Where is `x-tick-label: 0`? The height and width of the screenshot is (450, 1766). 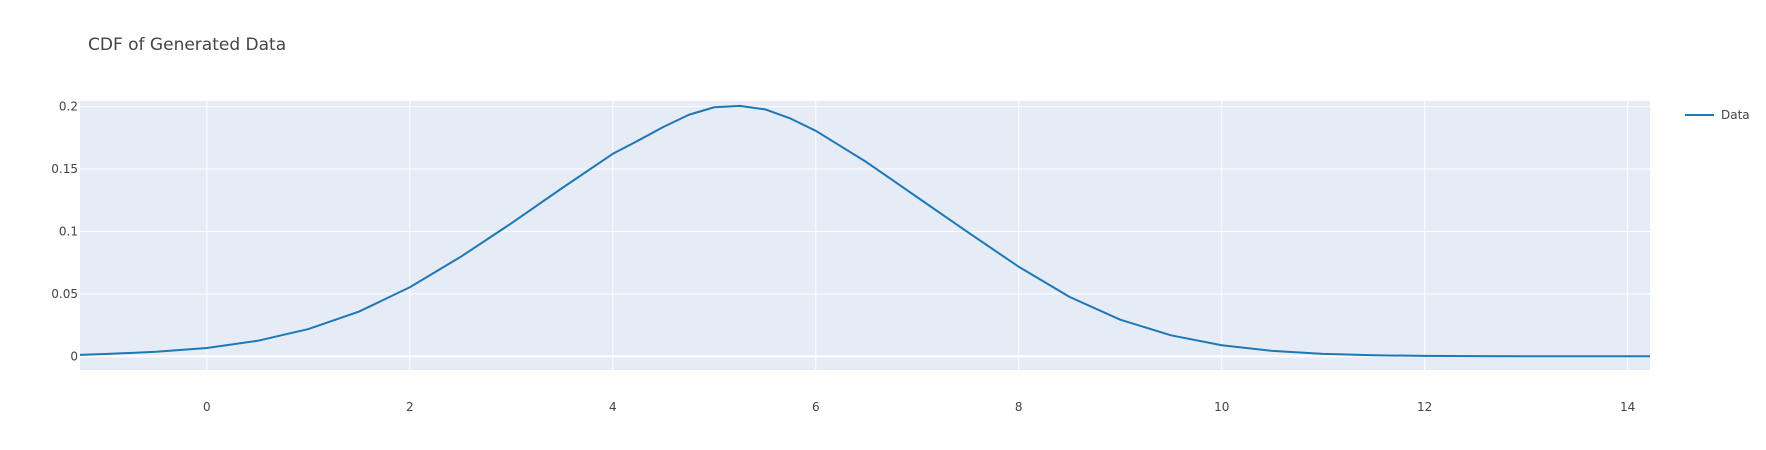 x-tick-label: 0 is located at coordinates (207, 407).